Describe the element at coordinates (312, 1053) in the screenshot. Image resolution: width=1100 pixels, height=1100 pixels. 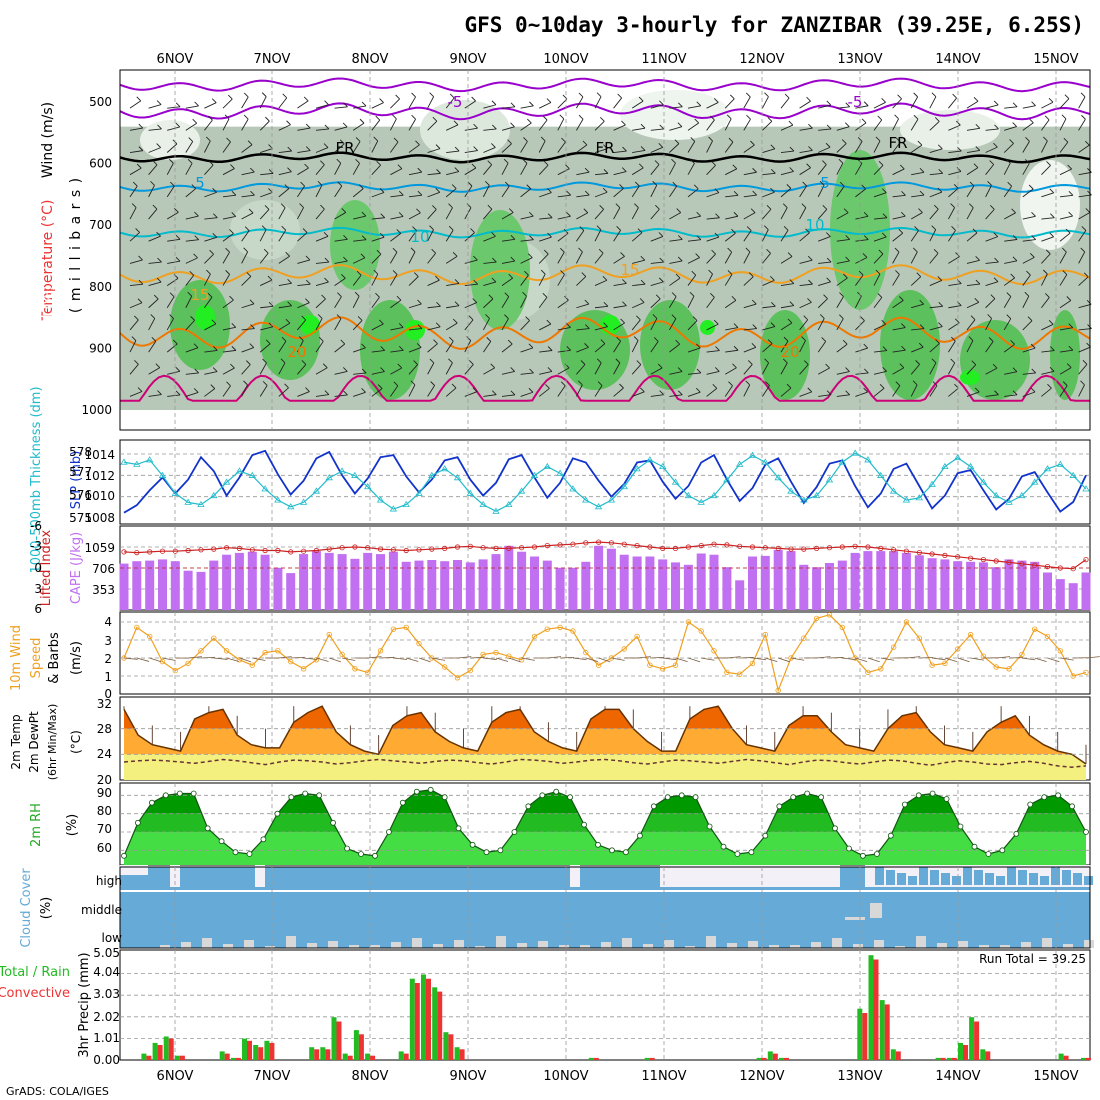
I see `precip-total-bar` at that location.